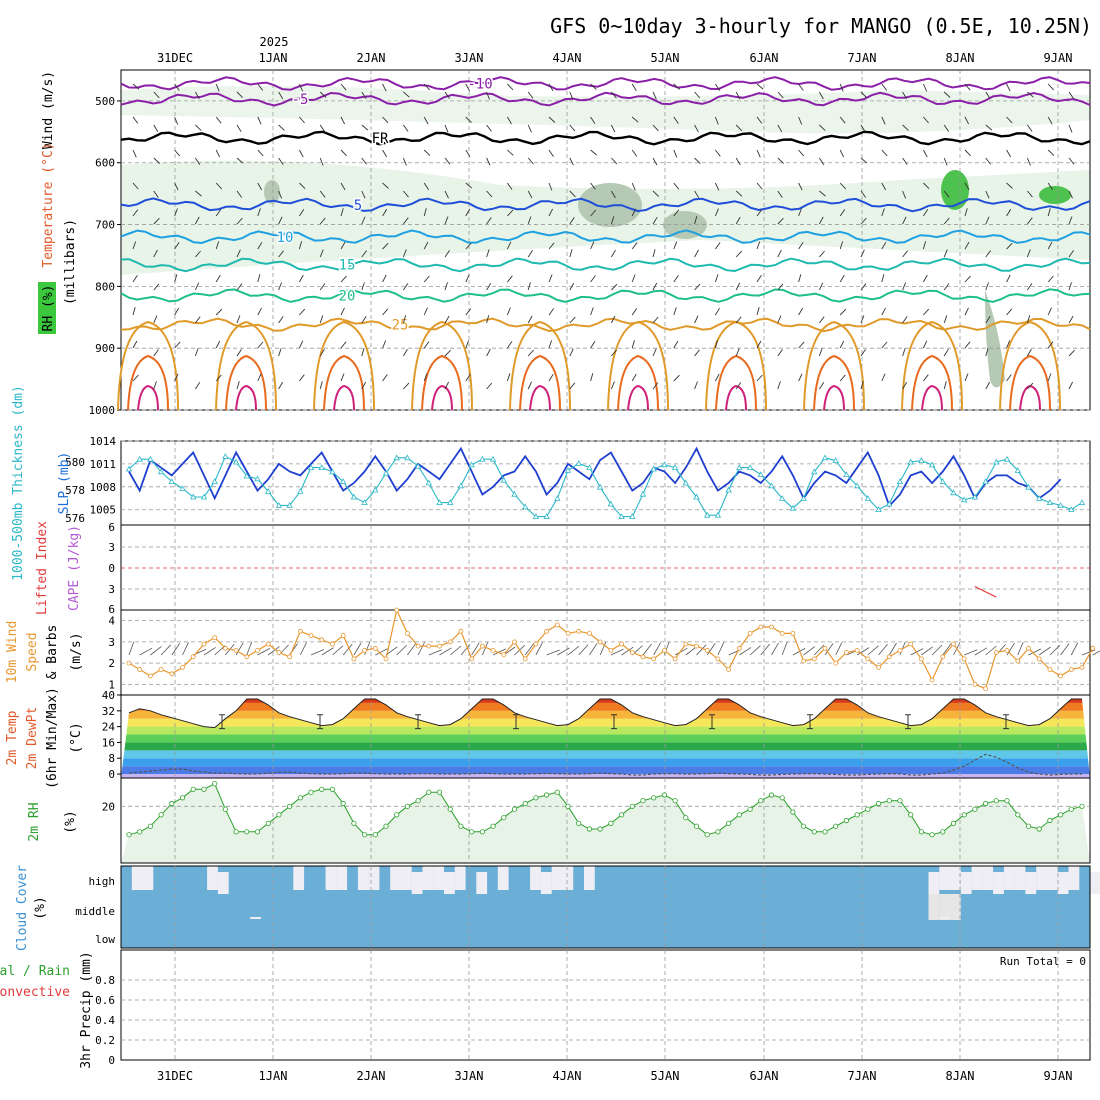 The width and height of the screenshot is (1100, 1100). What do you see at coordinates (12, 652) in the screenshot?
I see `wind-ylabel-1: 10m Wind` at bounding box center [12, 652].